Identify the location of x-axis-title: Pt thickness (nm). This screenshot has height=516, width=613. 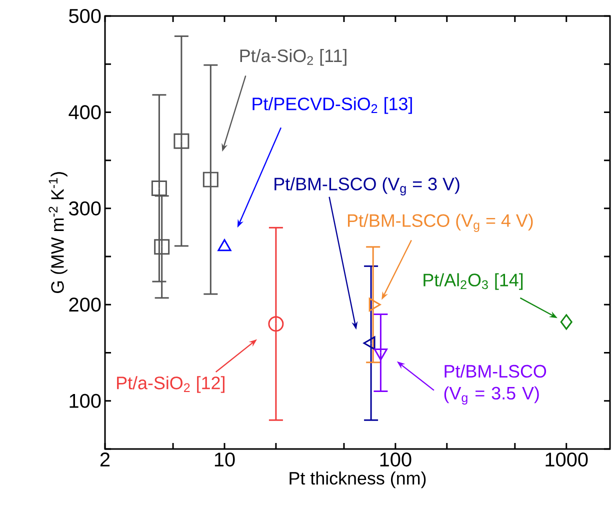
(358, 479).